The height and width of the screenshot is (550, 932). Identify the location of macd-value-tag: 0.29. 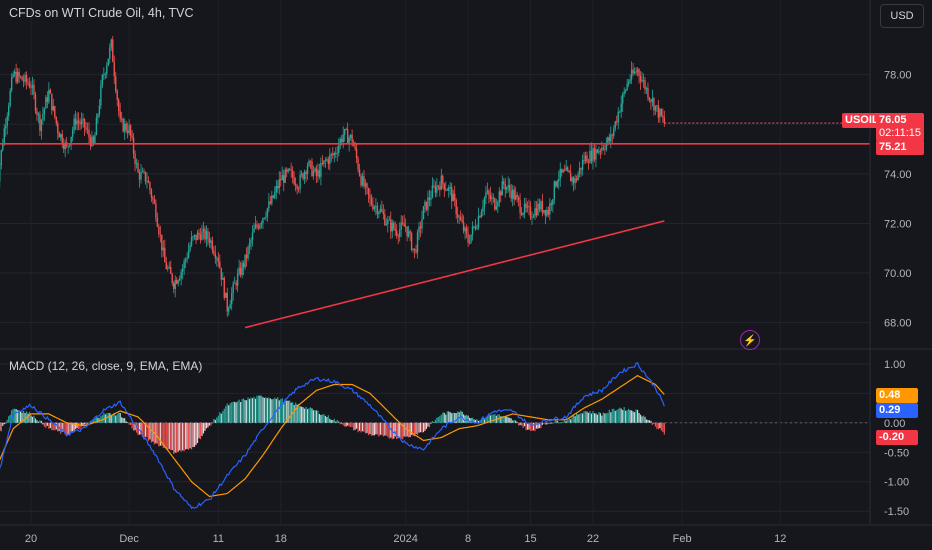
(897, 410).